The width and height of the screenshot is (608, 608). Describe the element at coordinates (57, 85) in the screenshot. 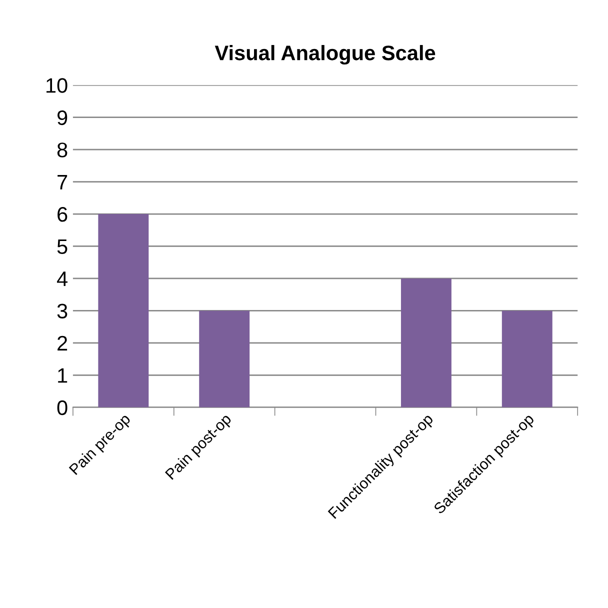

I see `y-tick-label: 10` at that location.